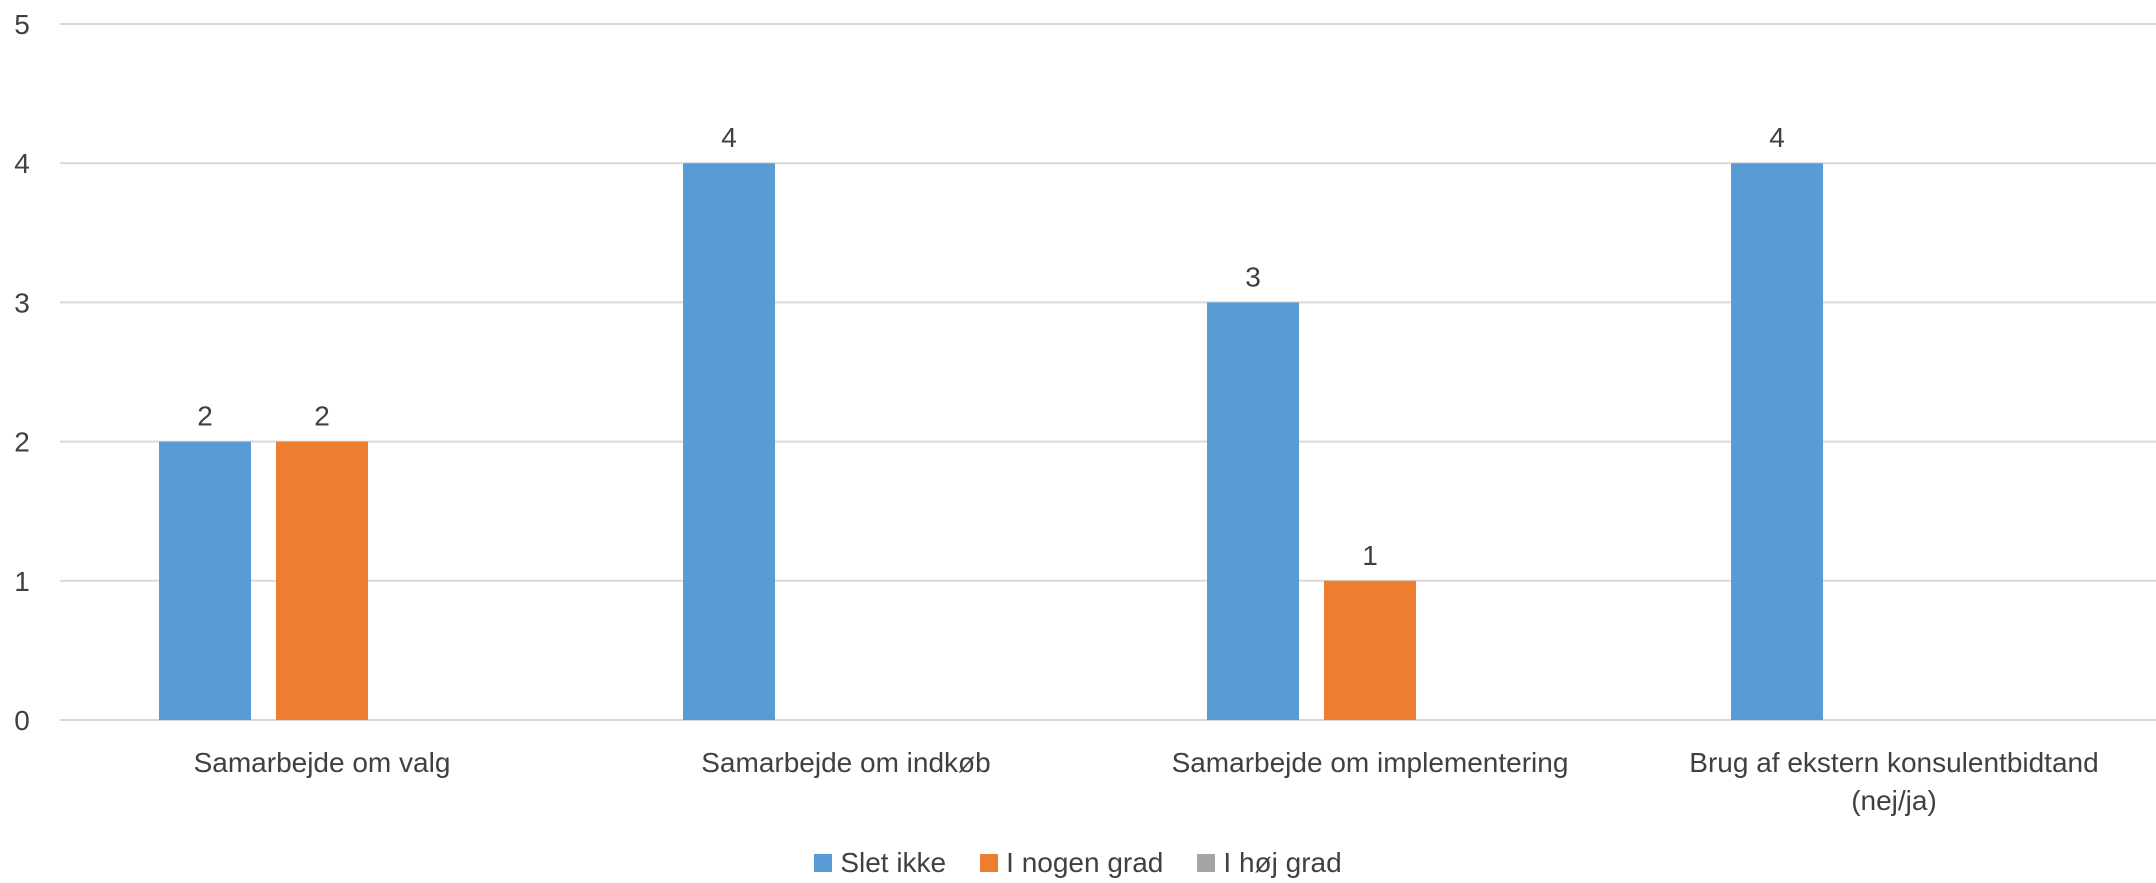 This screenshot has width=2156, height=883. I want to click on x-category-label: Brug af ekstern konsulentbidtand, so click(1893, 762).